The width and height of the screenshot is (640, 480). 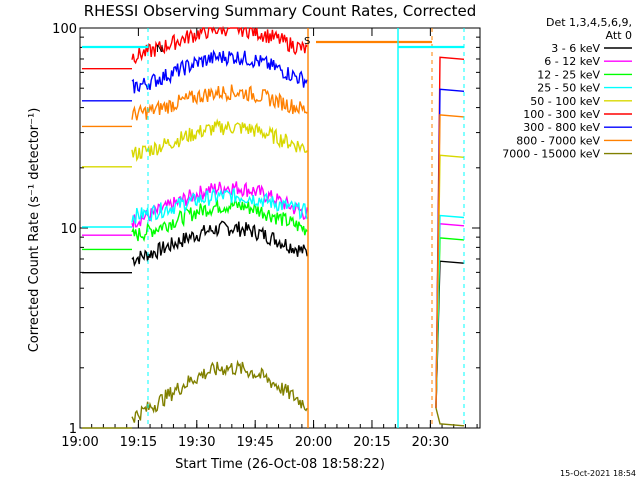 I want to click on x-tick-label: 19:45, so click(x=254, y=442).